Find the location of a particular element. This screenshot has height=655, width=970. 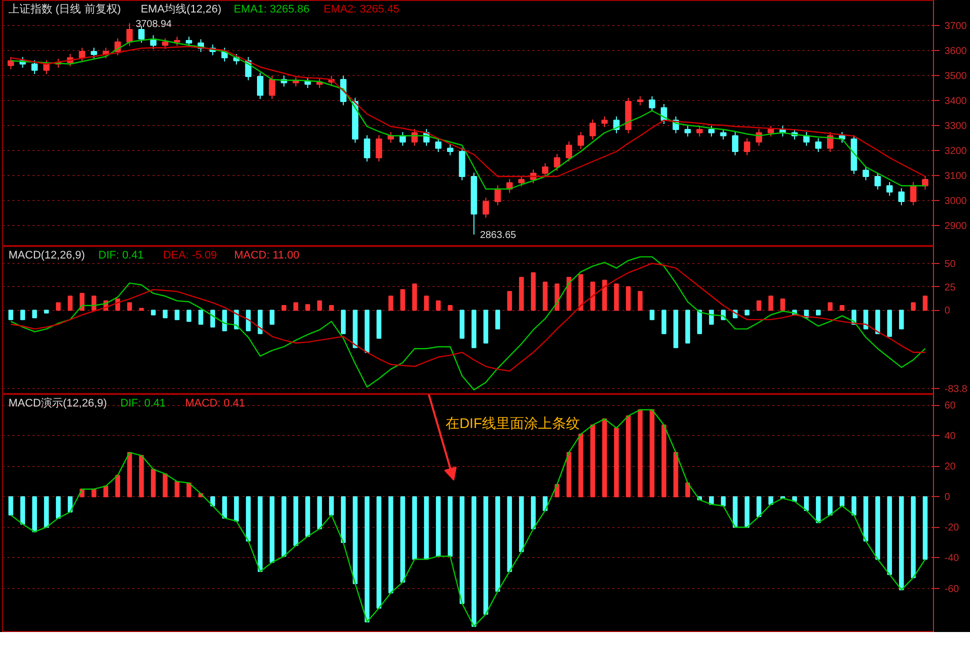

text: MACD: 0.41 is located at coordinates (215, 404).